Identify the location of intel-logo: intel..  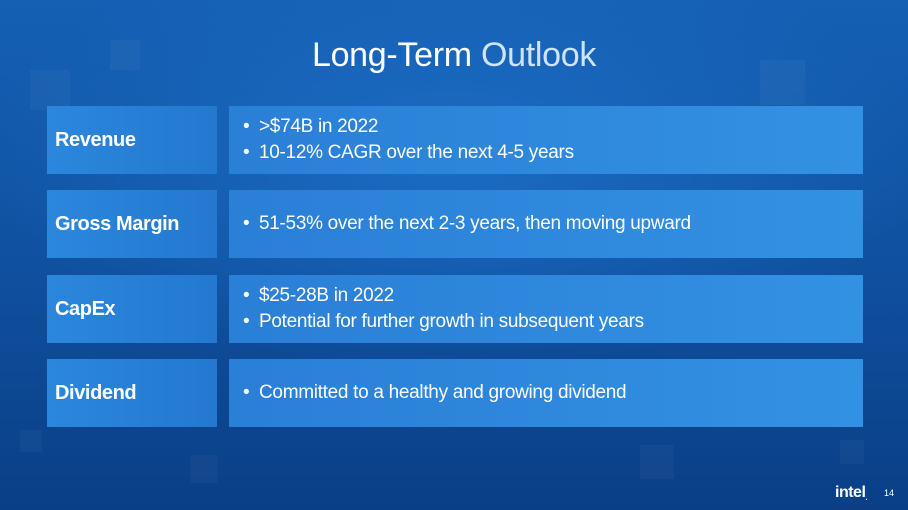
(851, 493).